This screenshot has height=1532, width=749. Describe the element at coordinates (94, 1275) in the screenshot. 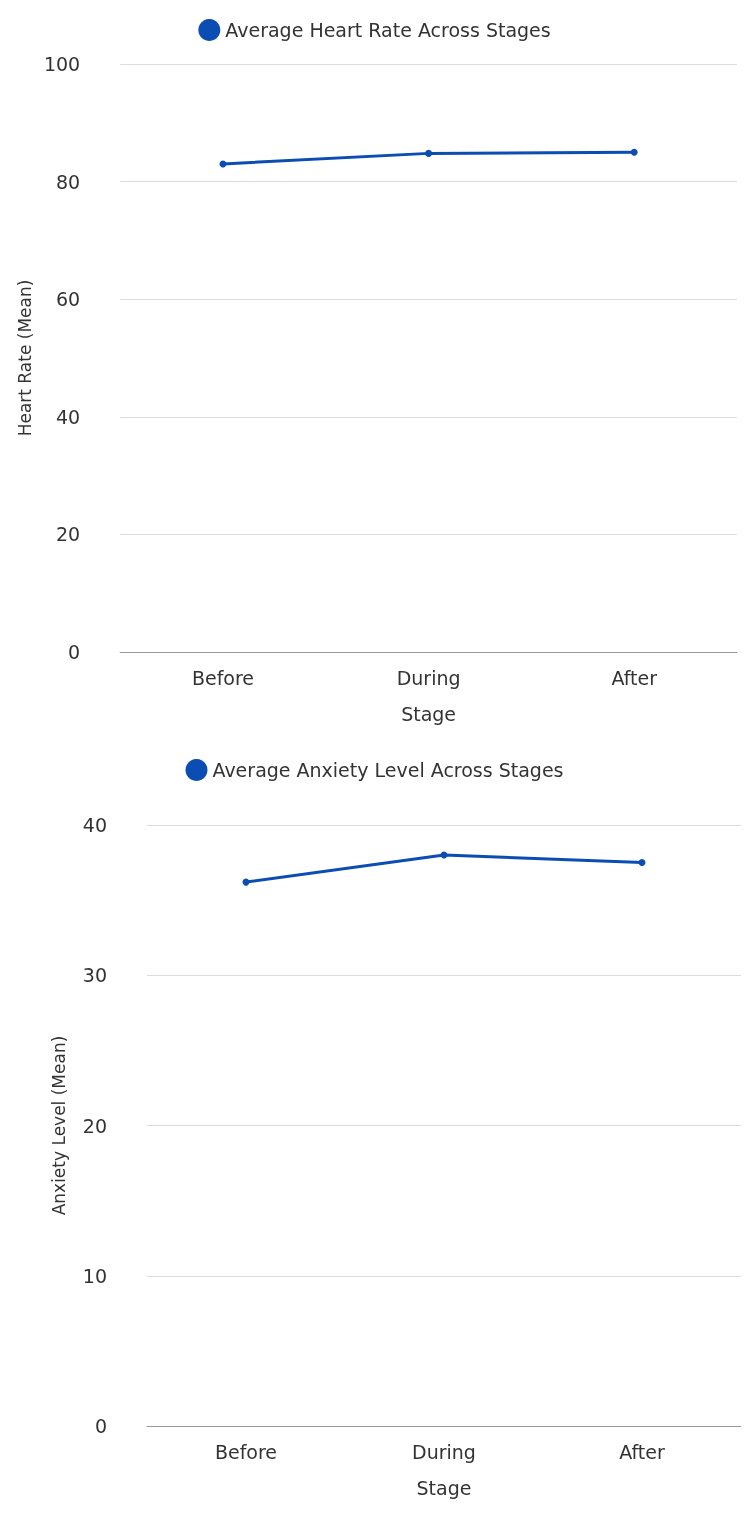

I see `y-tick-label: 10` at that location.